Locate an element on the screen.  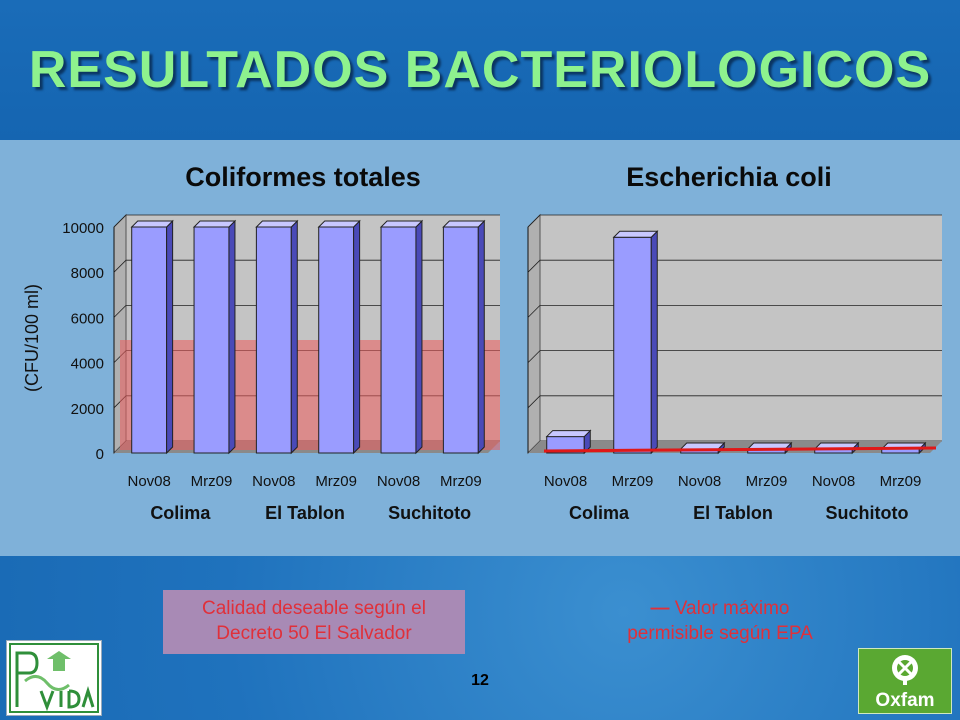
chart2-back-wall is located at coordinates (741, 328).